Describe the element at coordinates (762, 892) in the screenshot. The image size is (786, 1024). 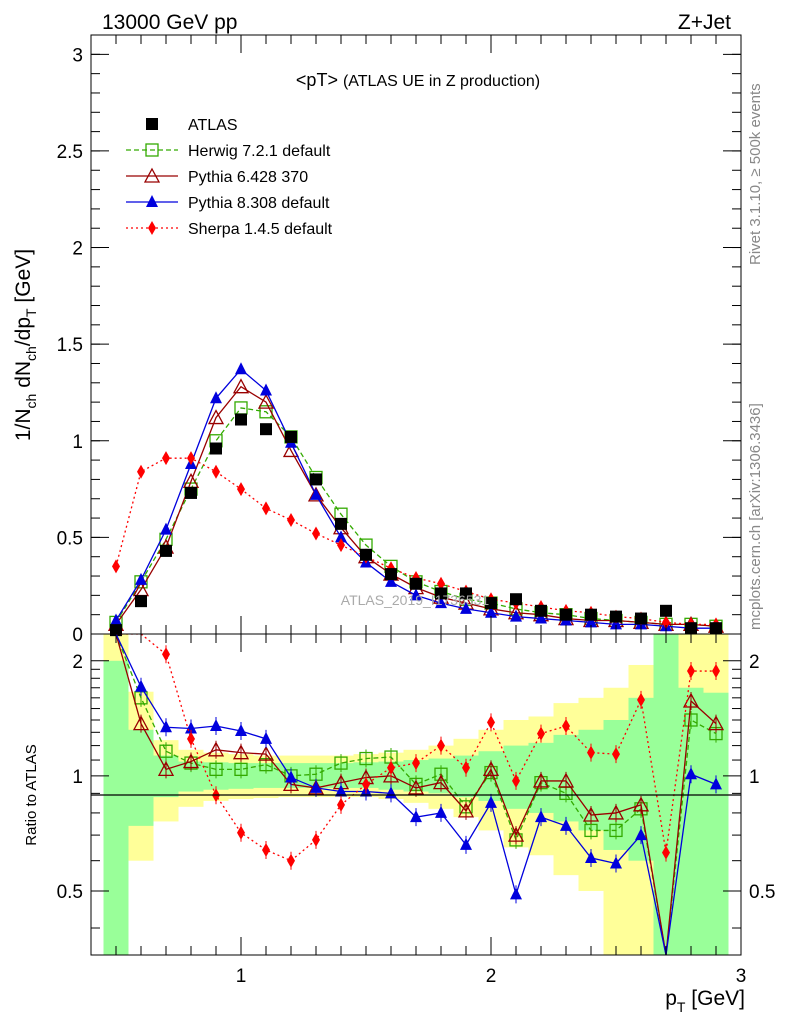
I see `ratio-y-tick-label-right: 0.5` at that location.